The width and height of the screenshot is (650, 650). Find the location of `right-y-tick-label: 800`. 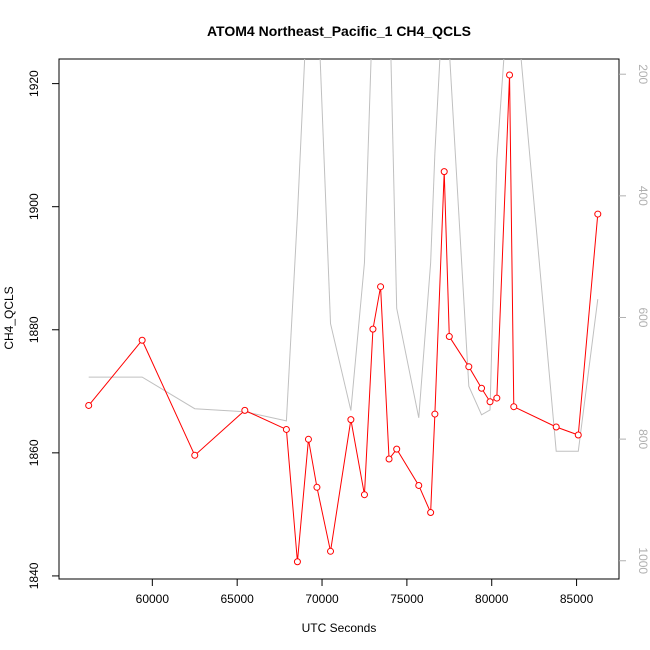

right-y-tick-label: 800 is located at coordinates (643, 439).